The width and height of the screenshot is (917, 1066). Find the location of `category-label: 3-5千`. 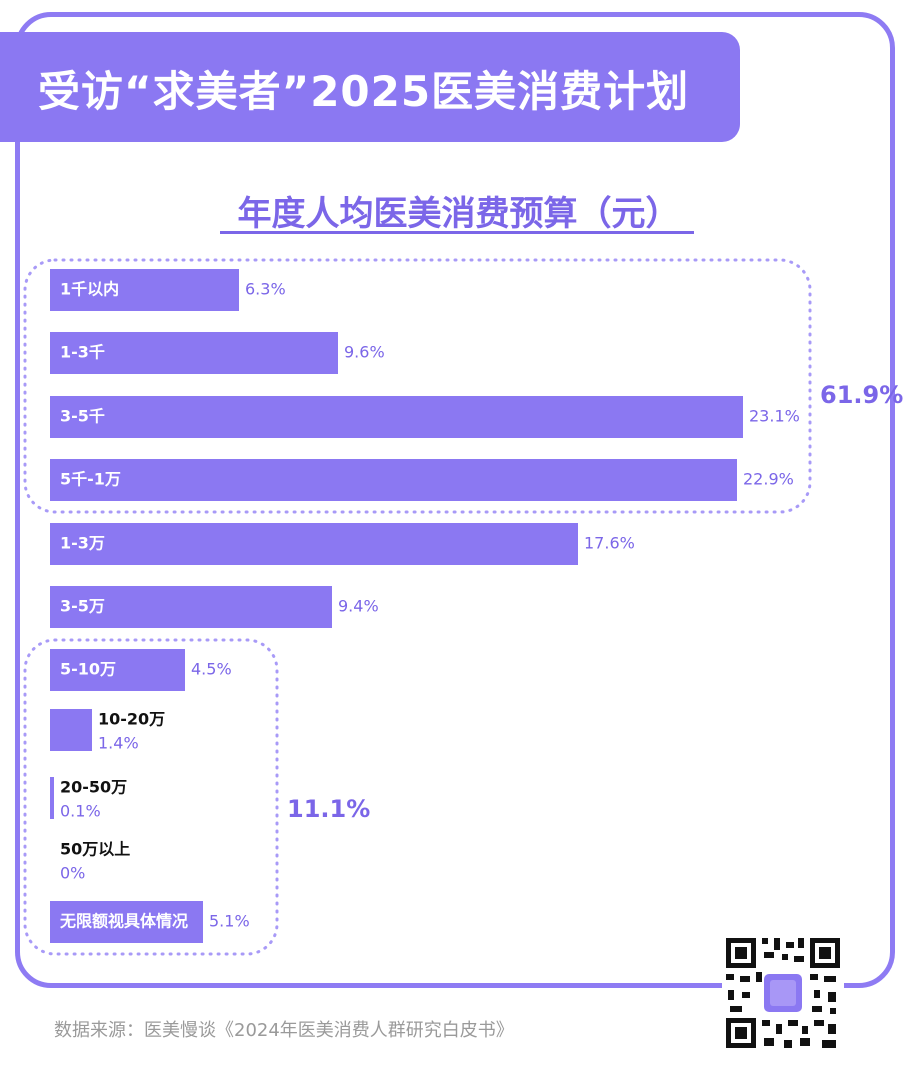

category-label: 3-5千 is located at coordinates (82, 416).